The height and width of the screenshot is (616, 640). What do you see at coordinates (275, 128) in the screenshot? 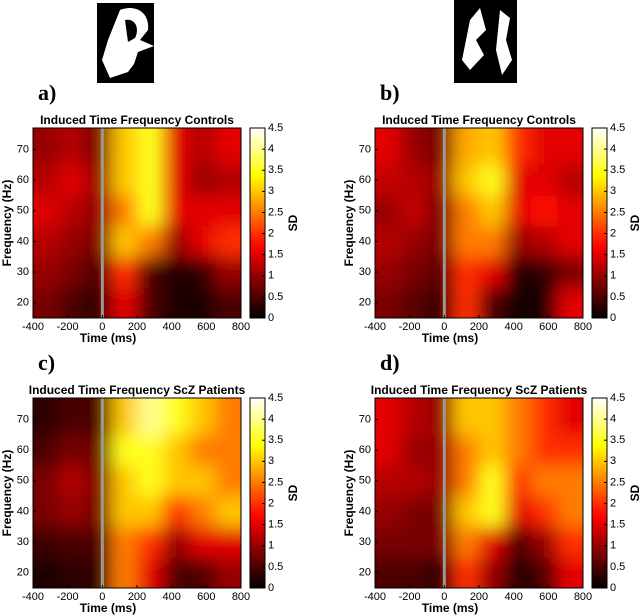
I see `colorbar-tick-label: 4.5` at bounding box center [275, 128].